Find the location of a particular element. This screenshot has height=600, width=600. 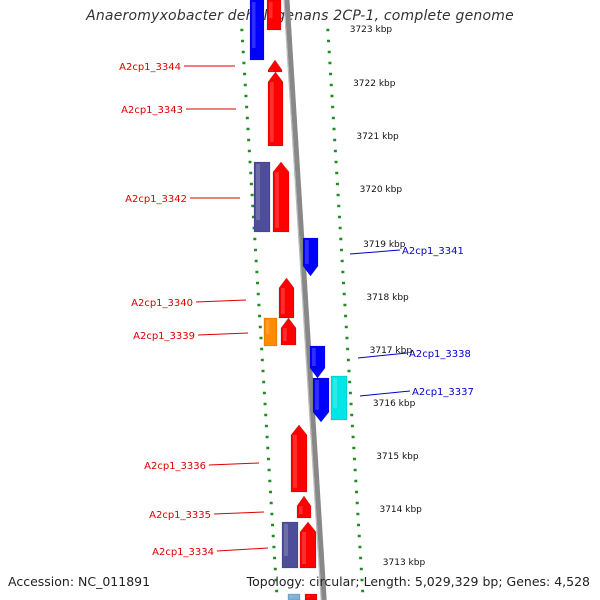

gene-arrow-orange-3339-highlight is located at coordinates (268, 327).